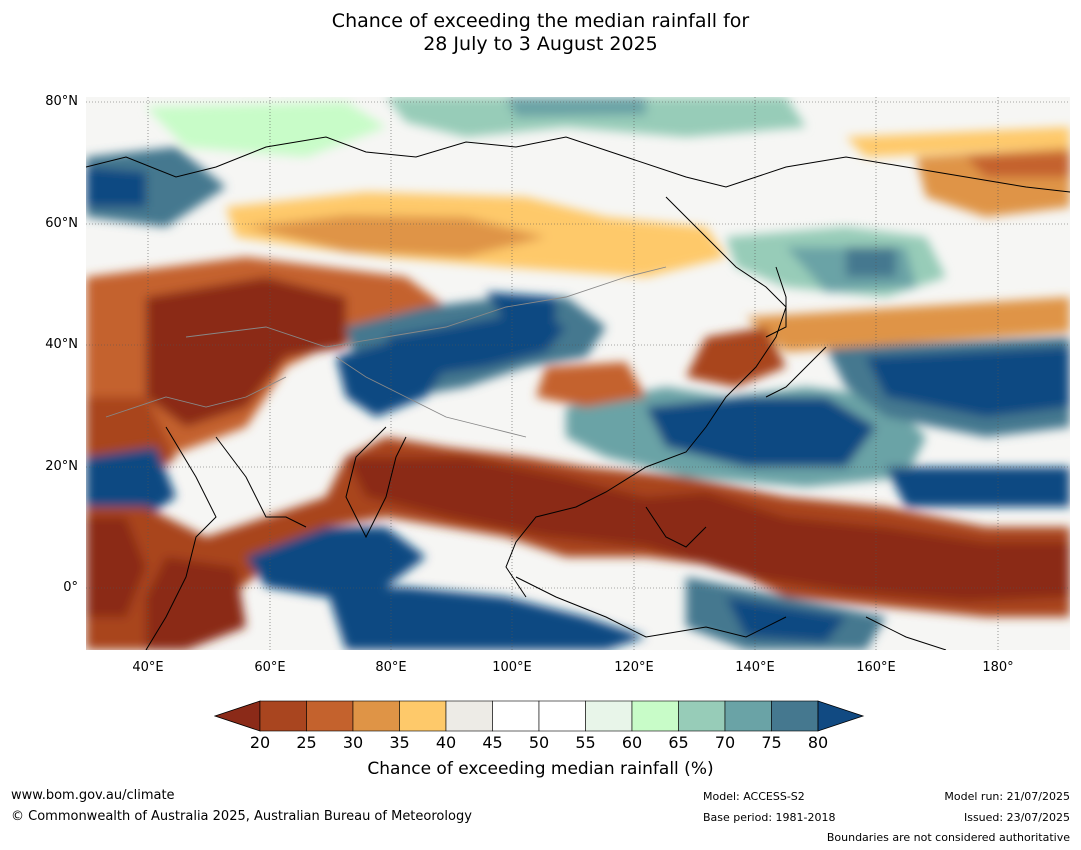 This screenshot has height=850, width=1081. I want to click on lon-label-100e: 100°E, so click(512, 667).